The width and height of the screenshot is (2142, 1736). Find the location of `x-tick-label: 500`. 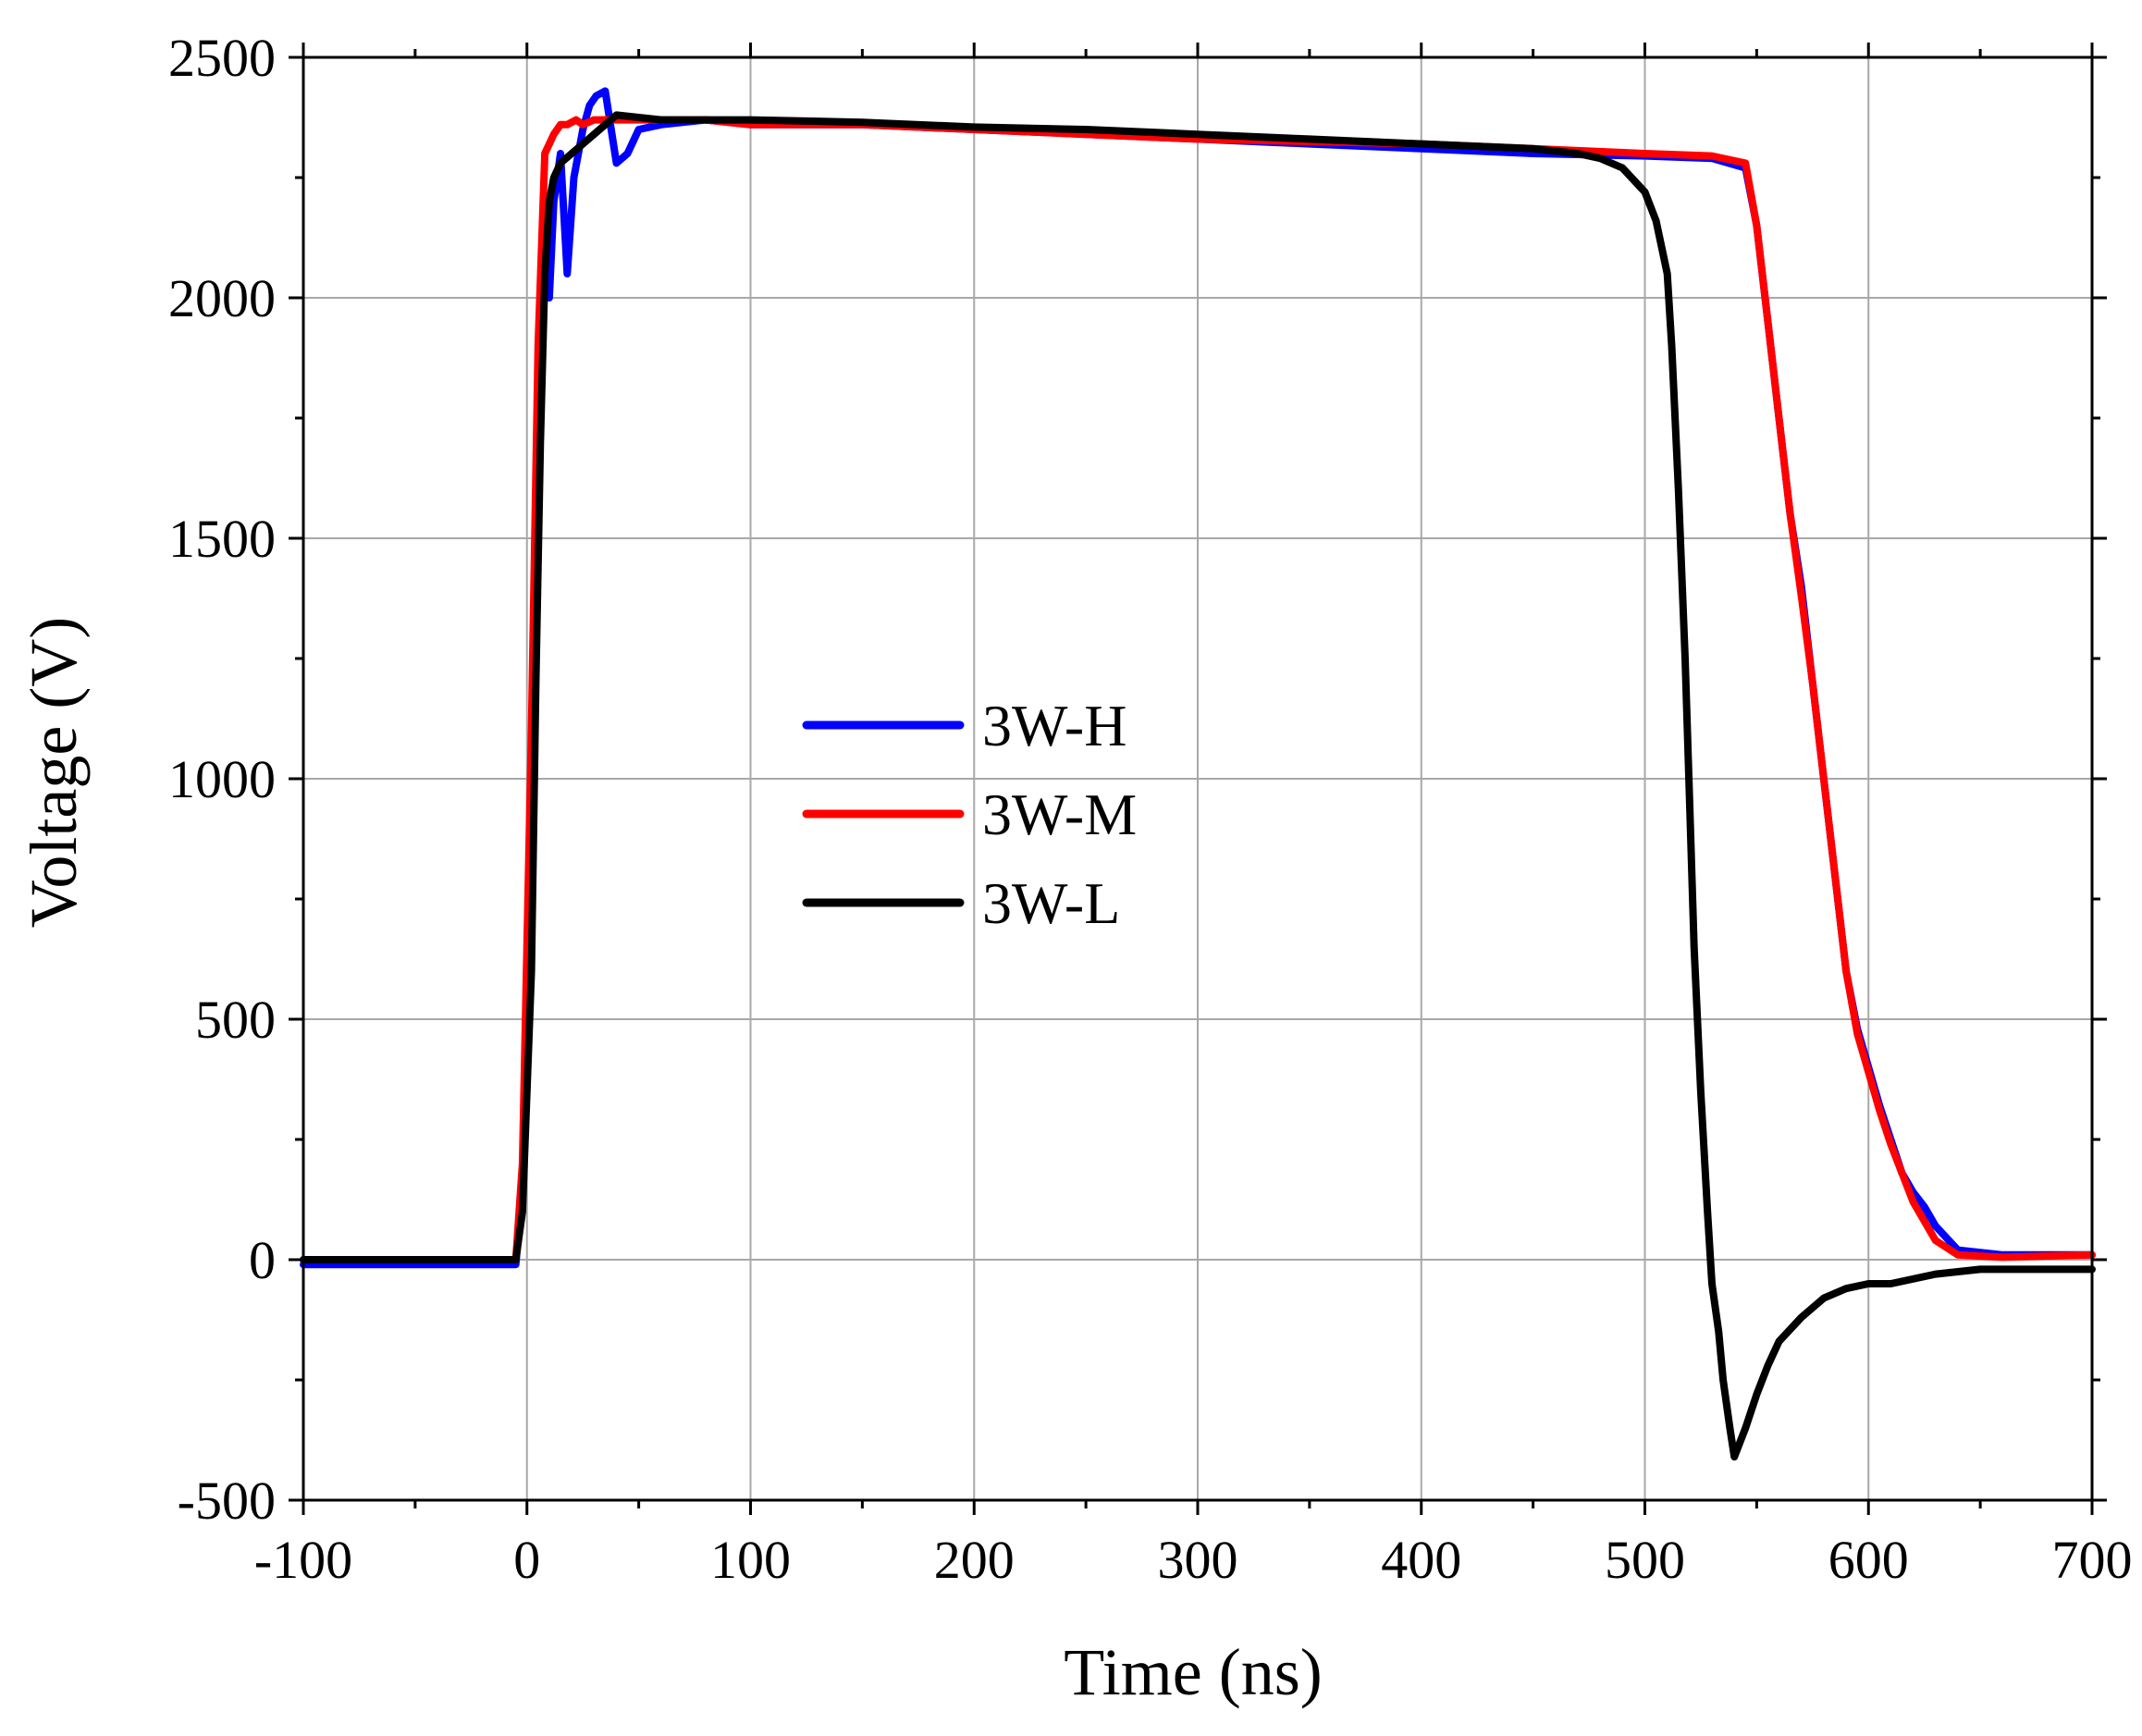

x-tick-label: 500 is located at coordinates (1645, 1560).